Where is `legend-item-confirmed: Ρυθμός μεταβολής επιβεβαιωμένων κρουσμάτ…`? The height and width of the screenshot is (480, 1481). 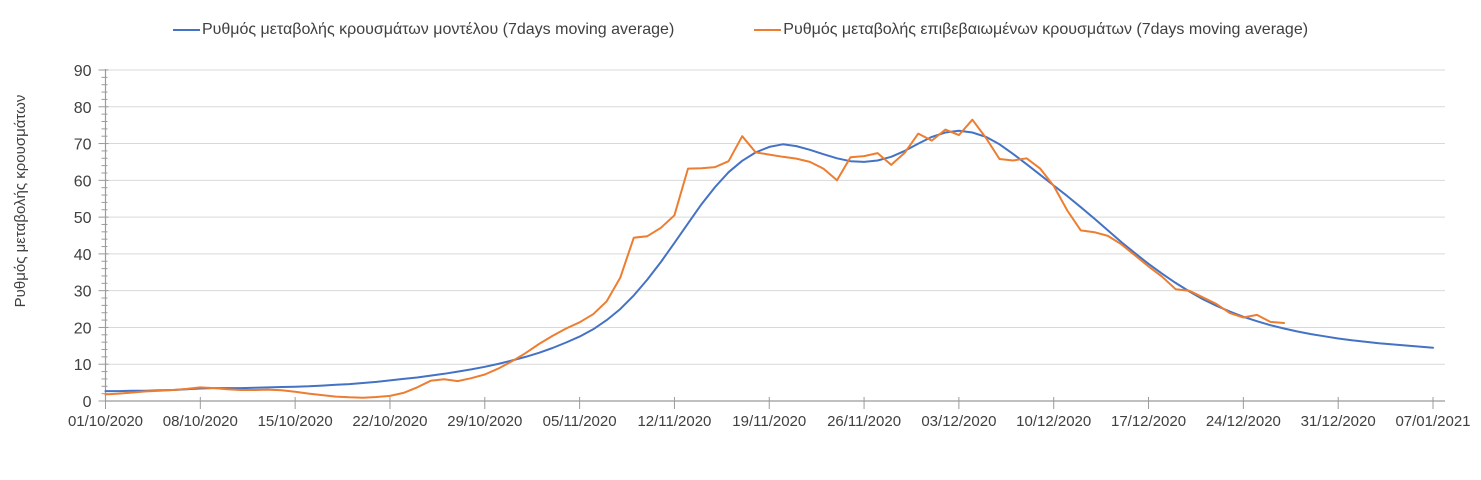 legend-item-confirmed: Ρυθμός μεταβολής επιβεβαιωμένων κρουσμάτ… is located at coordinates (1031, 30).